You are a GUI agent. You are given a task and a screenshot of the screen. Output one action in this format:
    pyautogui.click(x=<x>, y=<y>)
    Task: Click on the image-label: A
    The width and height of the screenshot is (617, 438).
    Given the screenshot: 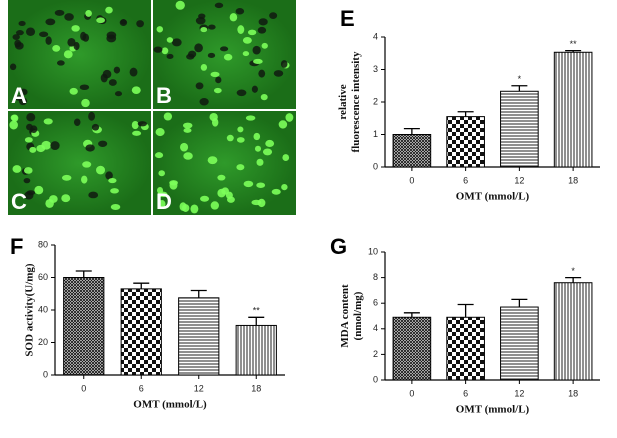 What is the action you would take?
    pyautogui.click(x=19, y=95)
    